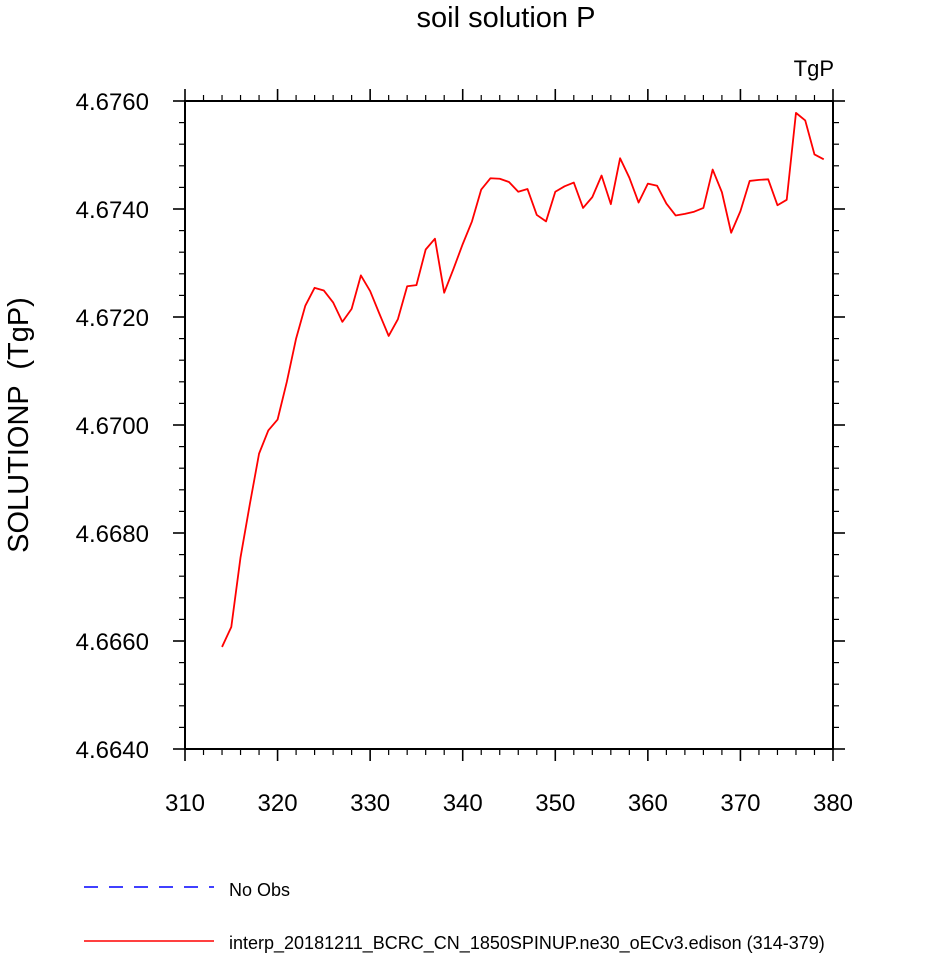 The height and width of the screenshot is (954, 931). Describe the element at coordinates (506, 18) in the screenshot. I see `chart-title: soil solution P` at that location.